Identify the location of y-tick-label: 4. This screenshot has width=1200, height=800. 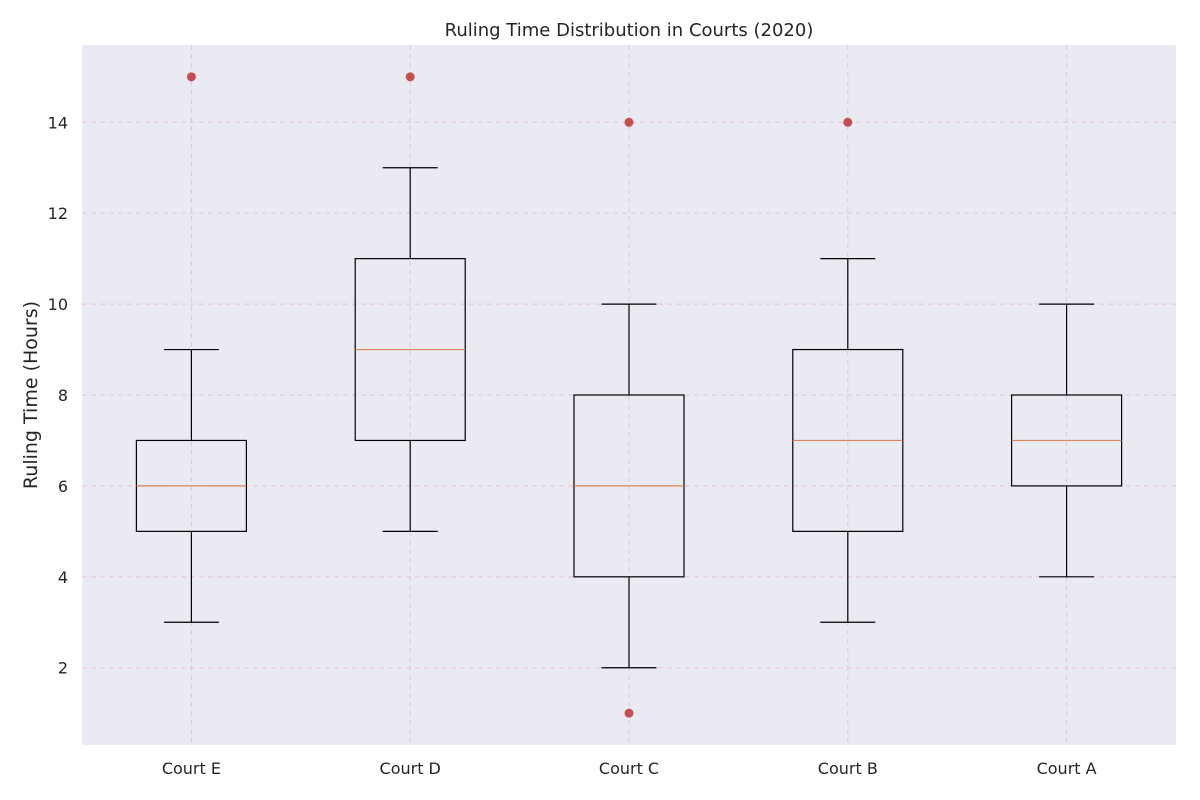
(63, 577).